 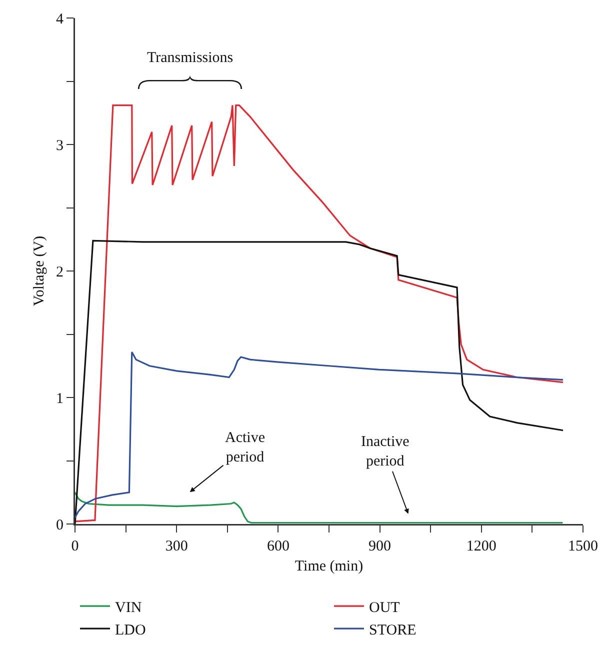 What do you see at coordinates (60, 19) in the screenshot?
I see `y-tick-label: 4` at bounding box center [60, 19].